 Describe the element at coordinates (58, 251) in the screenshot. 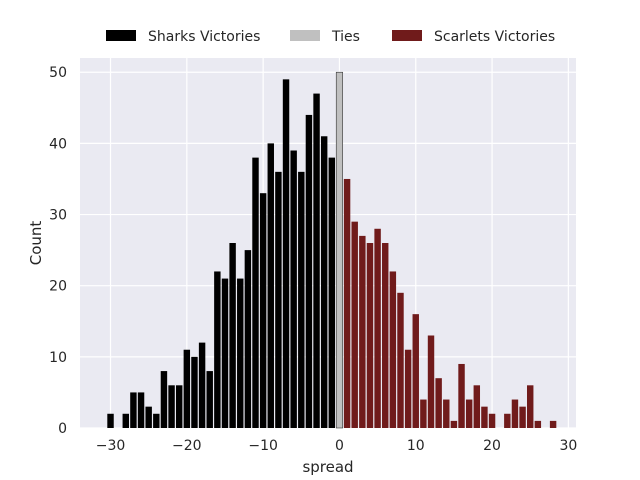

I see `y-tick-labels: 0 10 20 30 40 50` at that location.